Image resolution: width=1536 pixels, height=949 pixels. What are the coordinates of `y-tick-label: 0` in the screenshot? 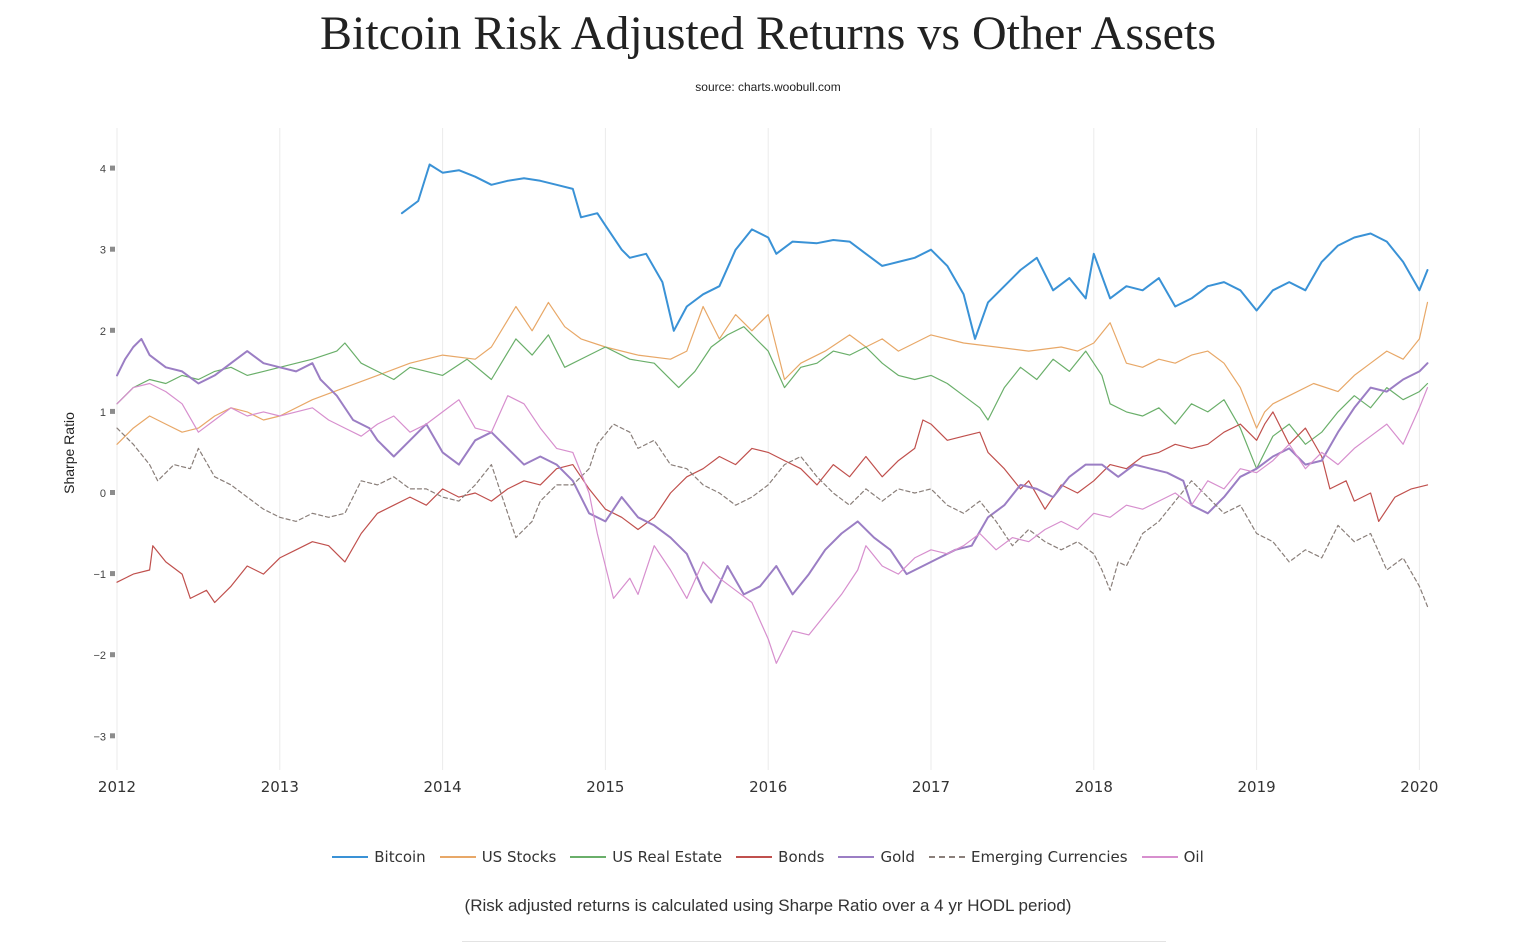 It's located at (103, 494).